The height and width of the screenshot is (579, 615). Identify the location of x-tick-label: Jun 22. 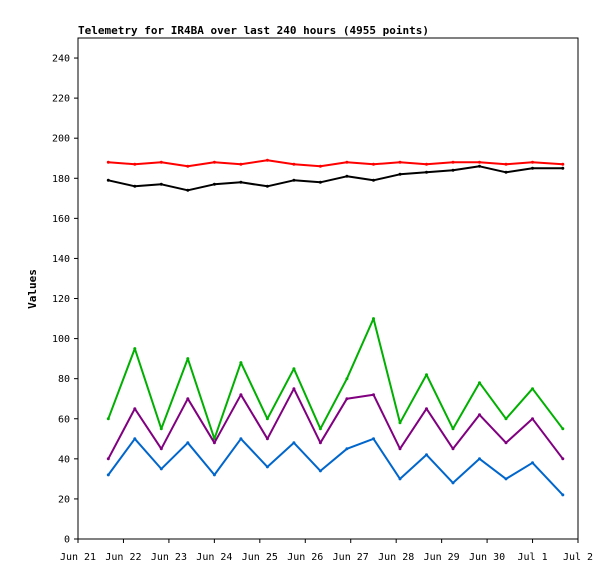
(123, 557).